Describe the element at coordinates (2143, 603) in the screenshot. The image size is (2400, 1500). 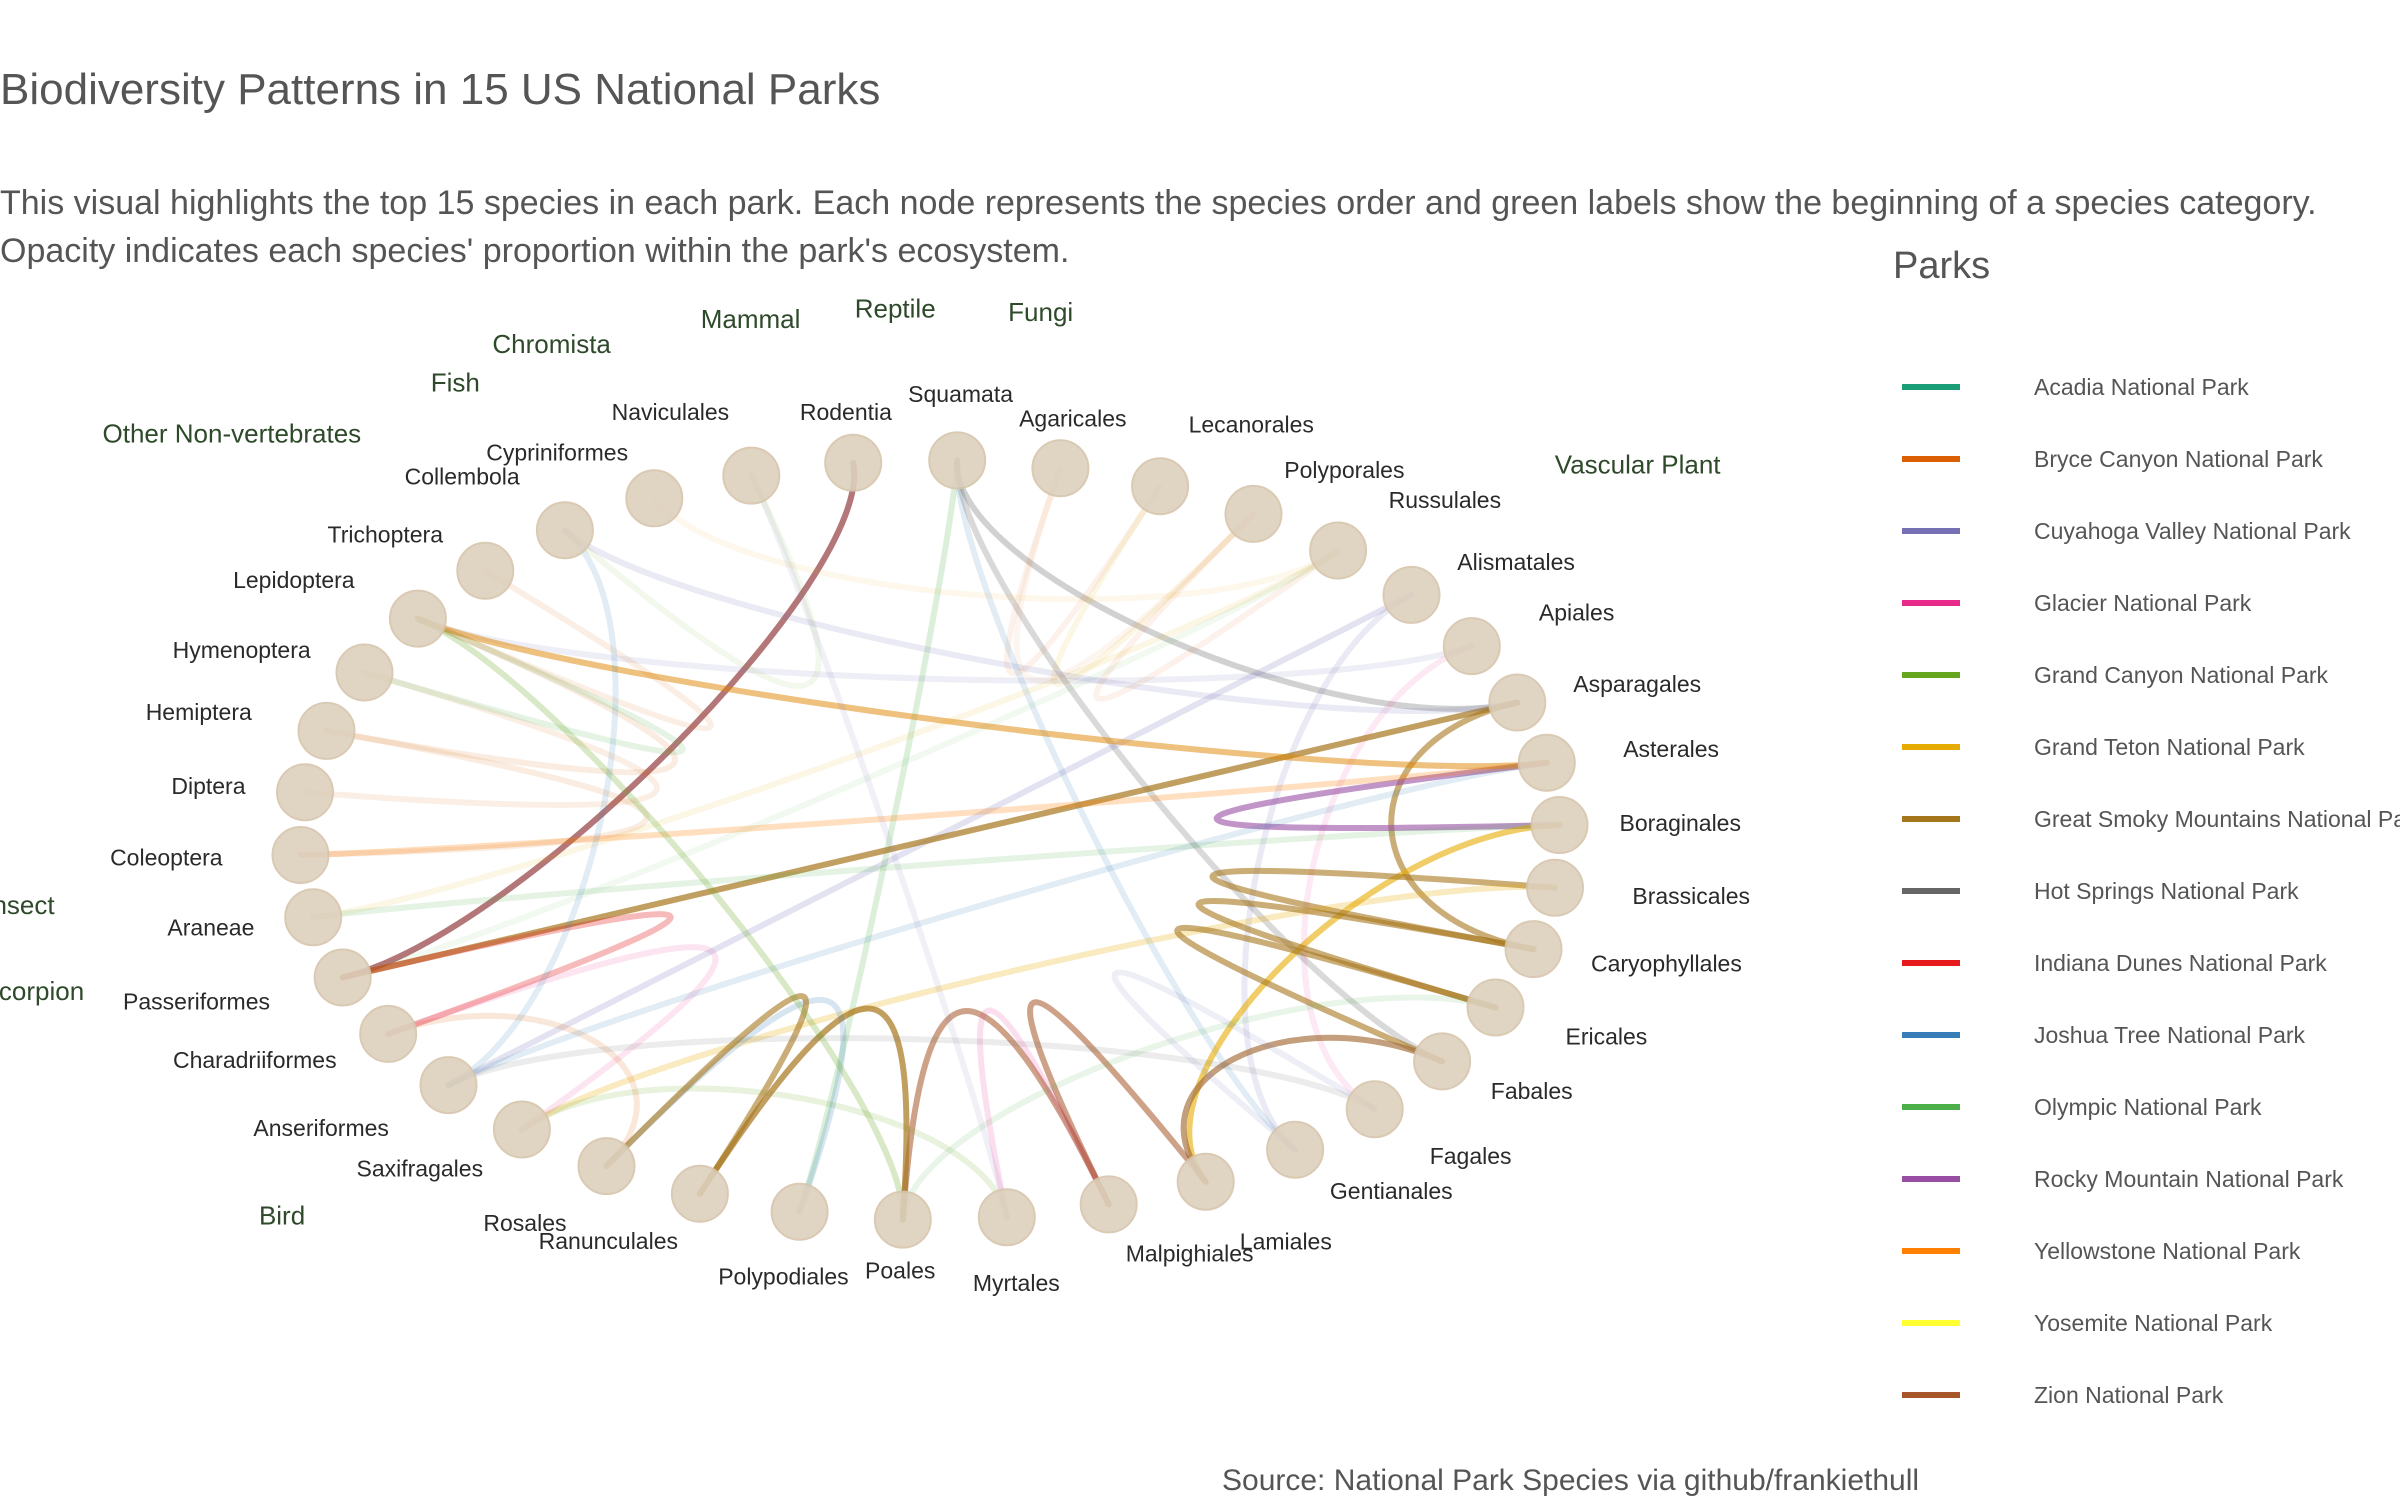
I see `legend-label: Glacier National Park` at that location.